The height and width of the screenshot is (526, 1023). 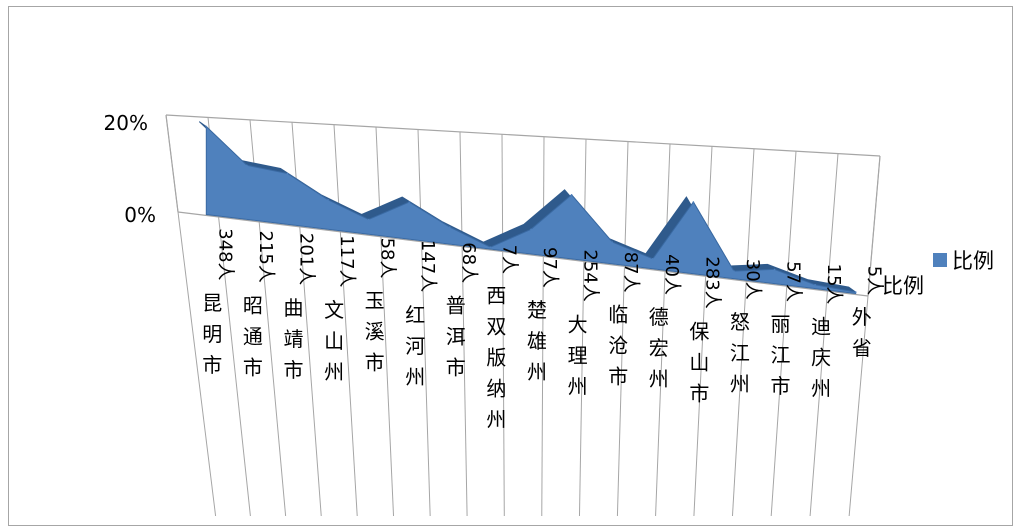 I want to click on category-count-label: 283人, so click(x=711, y=282).